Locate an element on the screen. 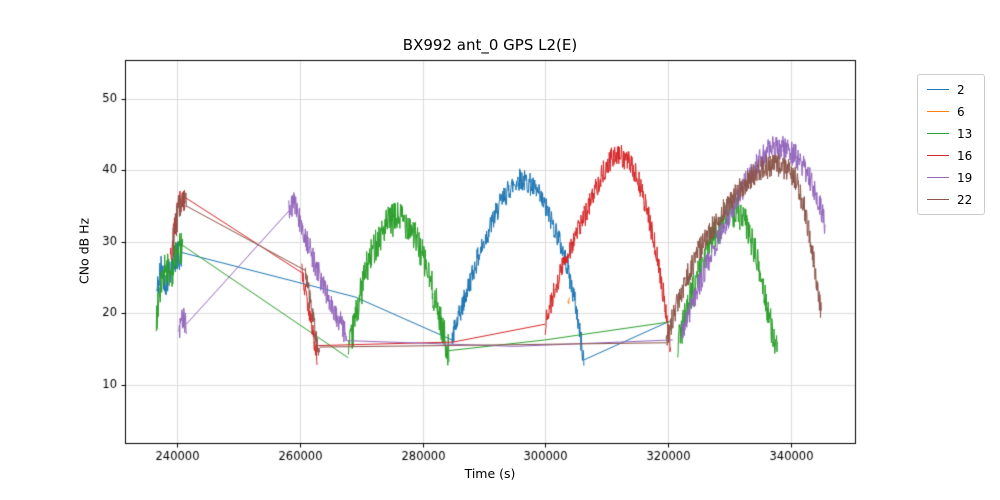 This screenshot has width=1000, height=500. legend: 2 6 13 16 19 22 is located at coordinates (951, 144).